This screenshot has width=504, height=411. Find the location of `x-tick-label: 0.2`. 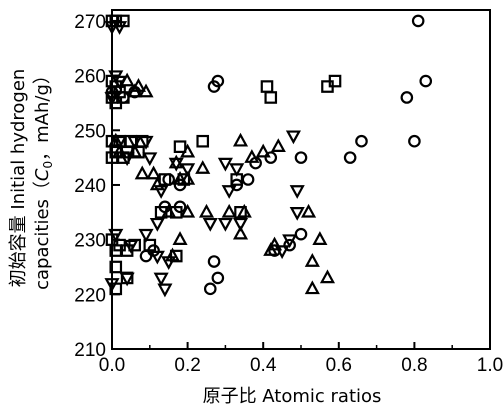

x-tick-label: 0.2 is located at coordinates (187, 365).